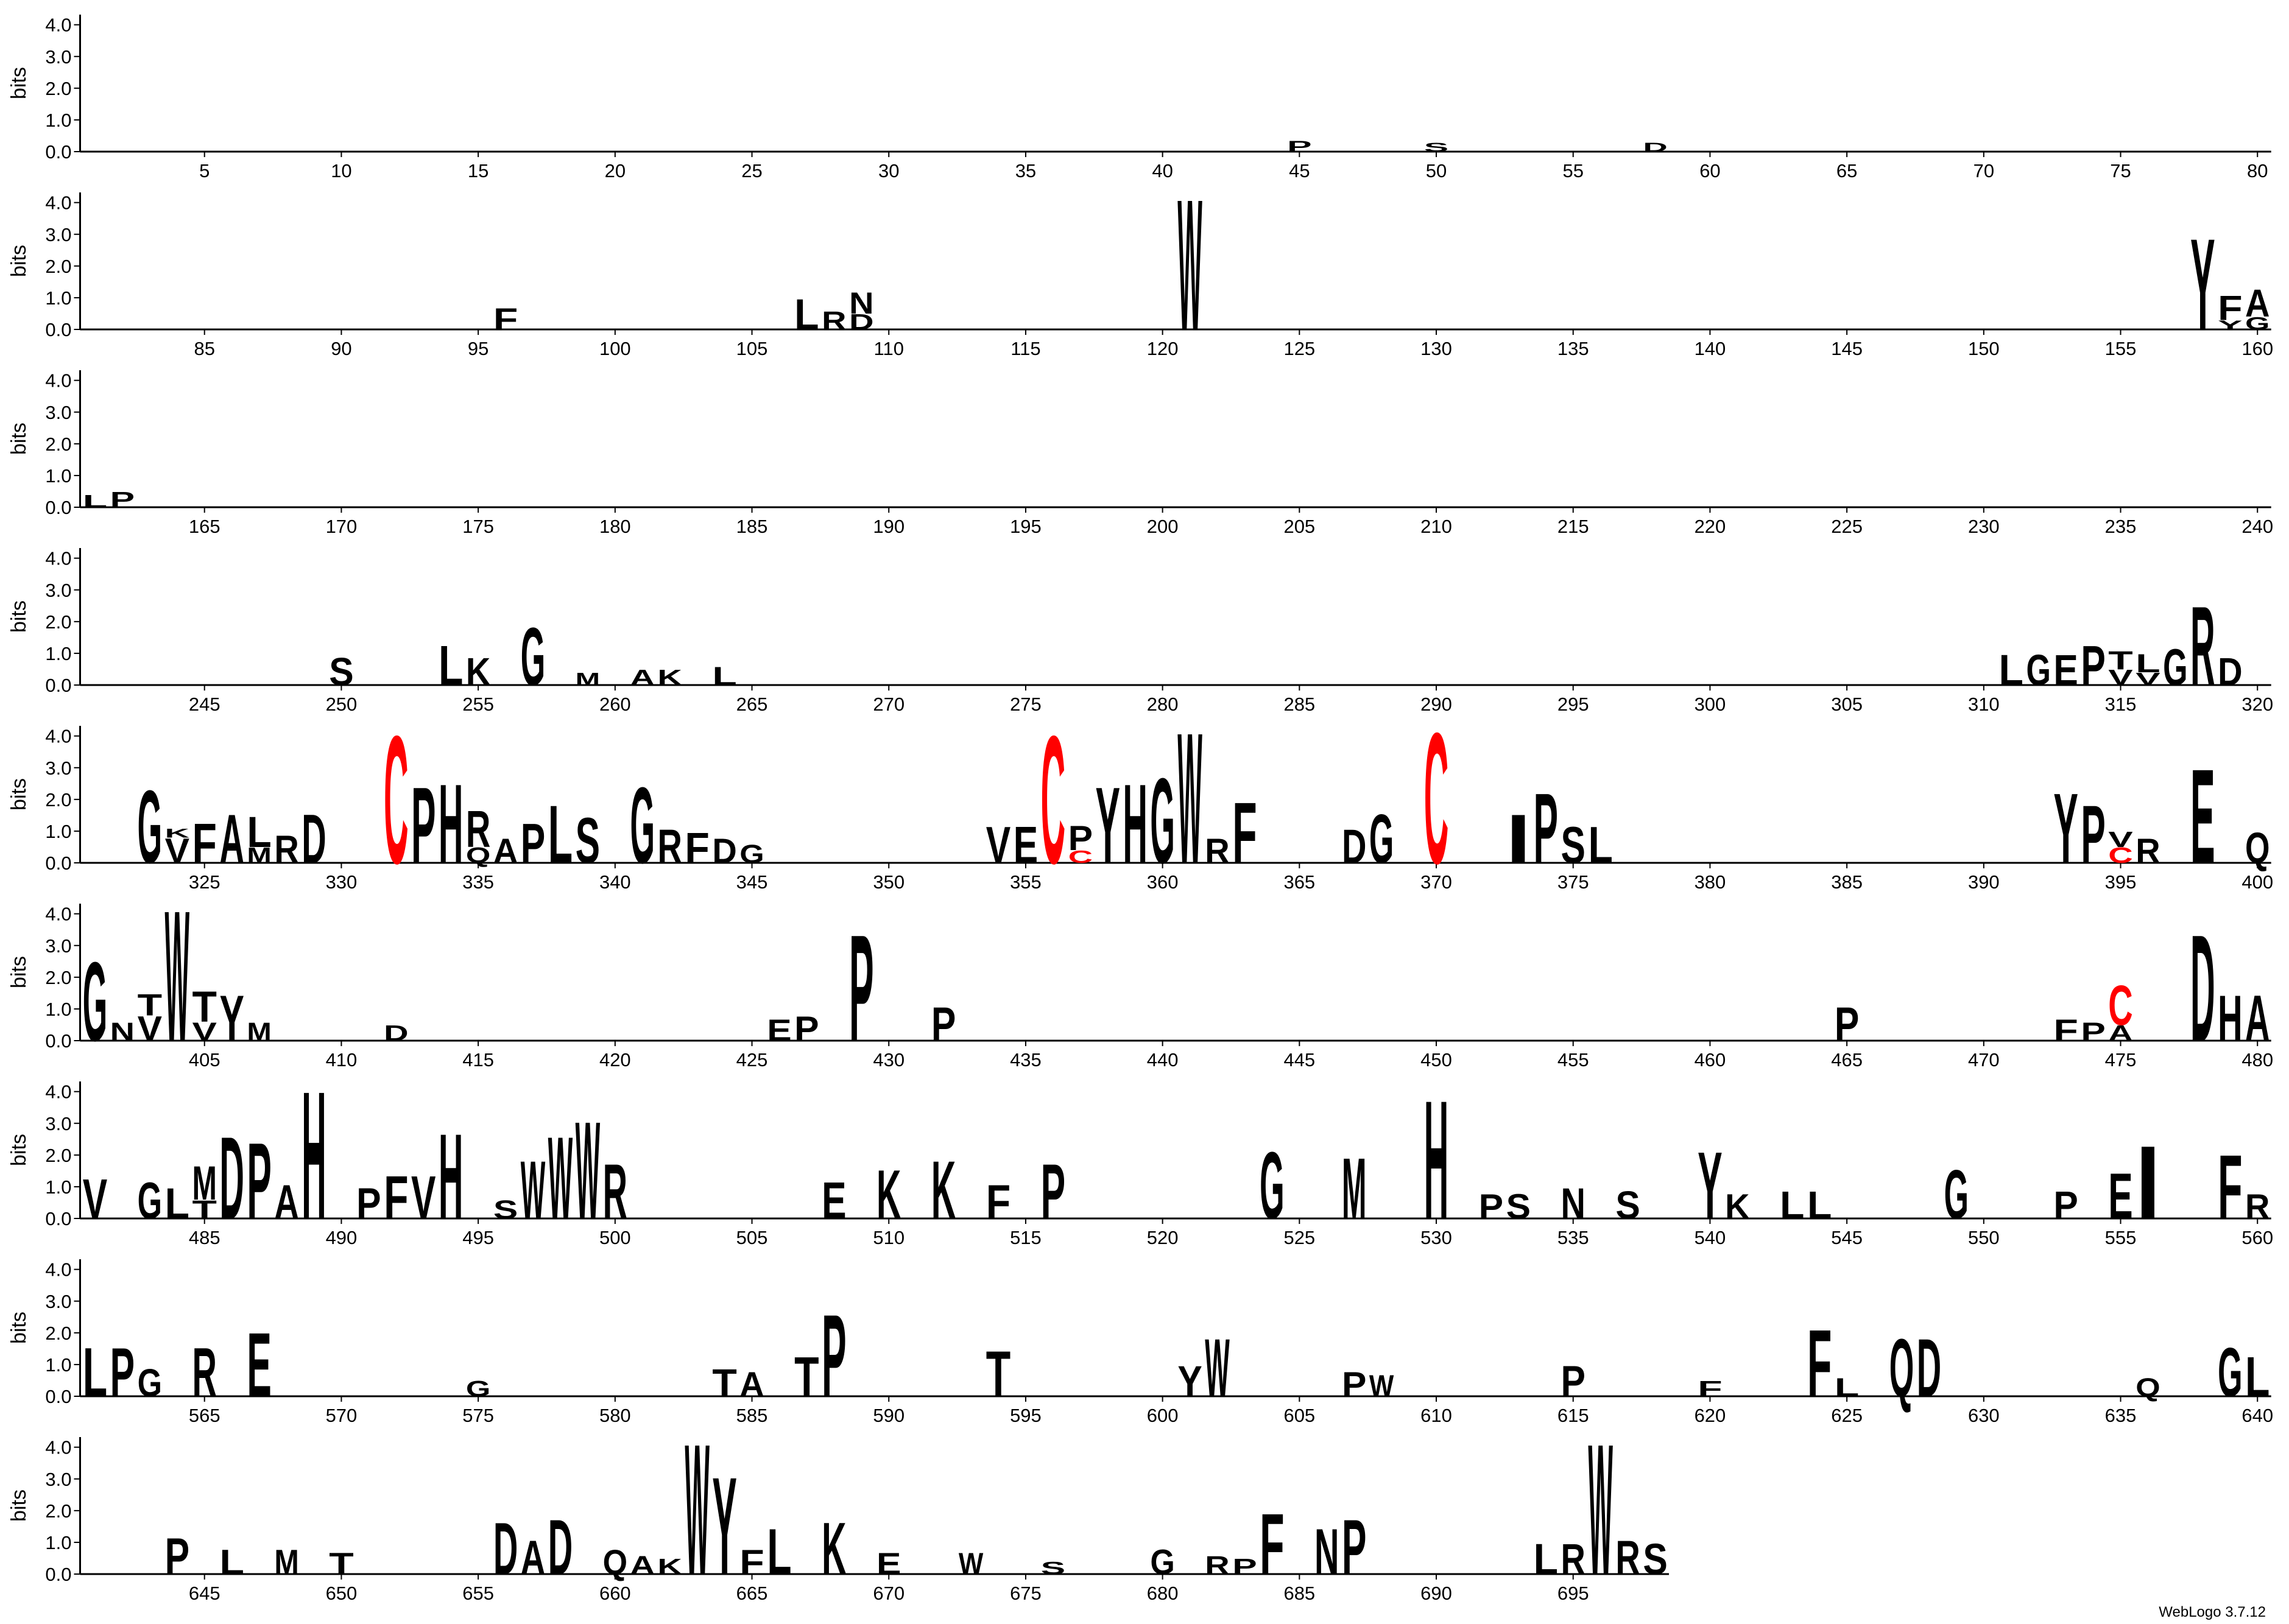 The width and height of the screenshot is (2289, 1624). I want to click on x-tick-label: 285, so click(1299, 704).